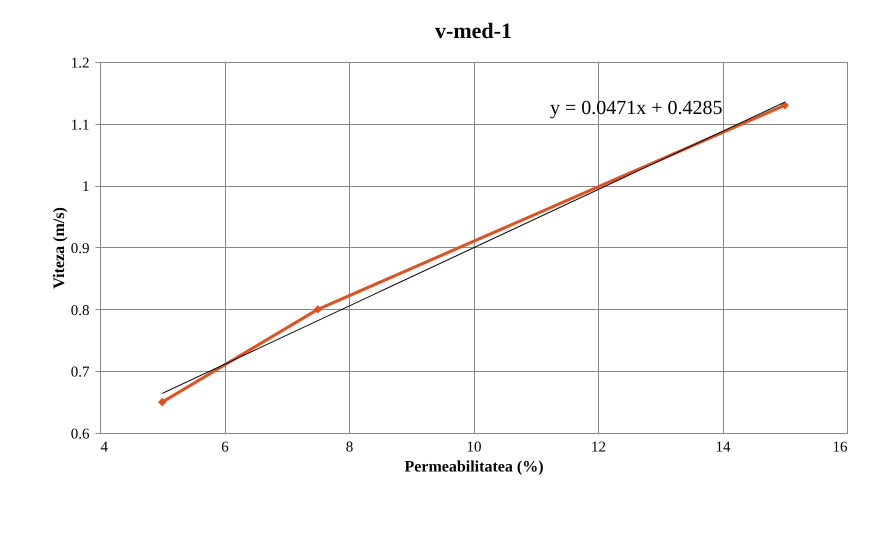  What do you see at coordinates (80, 310) in the screenshot?
I see `y-tick-label: 0.8` at bounding box center [80, 310].